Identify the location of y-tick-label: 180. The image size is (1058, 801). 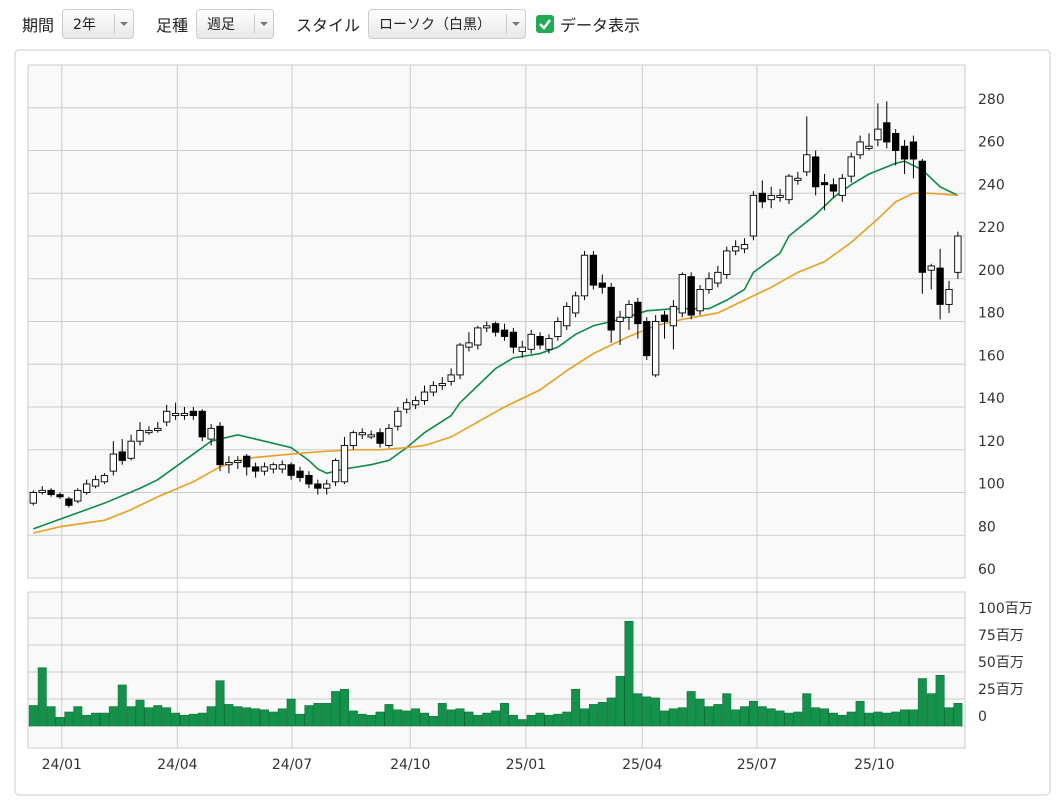
(991, 314).